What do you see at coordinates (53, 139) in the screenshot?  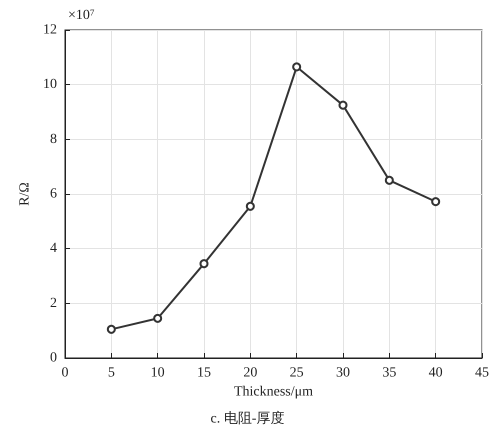 I see `y-tick-label: 8` at bounding box center [53, 139].